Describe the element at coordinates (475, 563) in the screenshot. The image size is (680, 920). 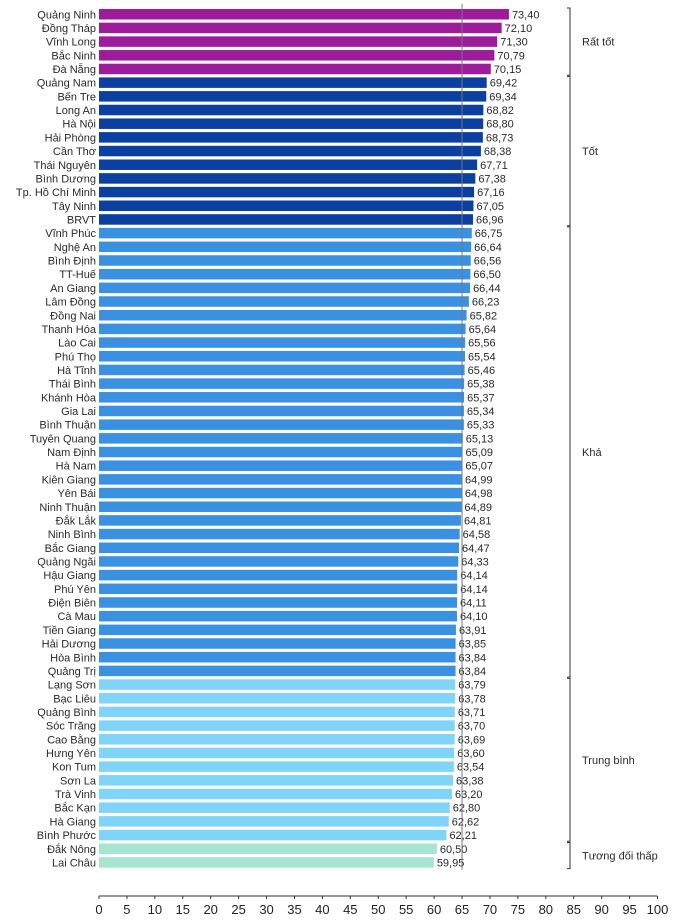
I see `value-label-41: 64,33` at that location.